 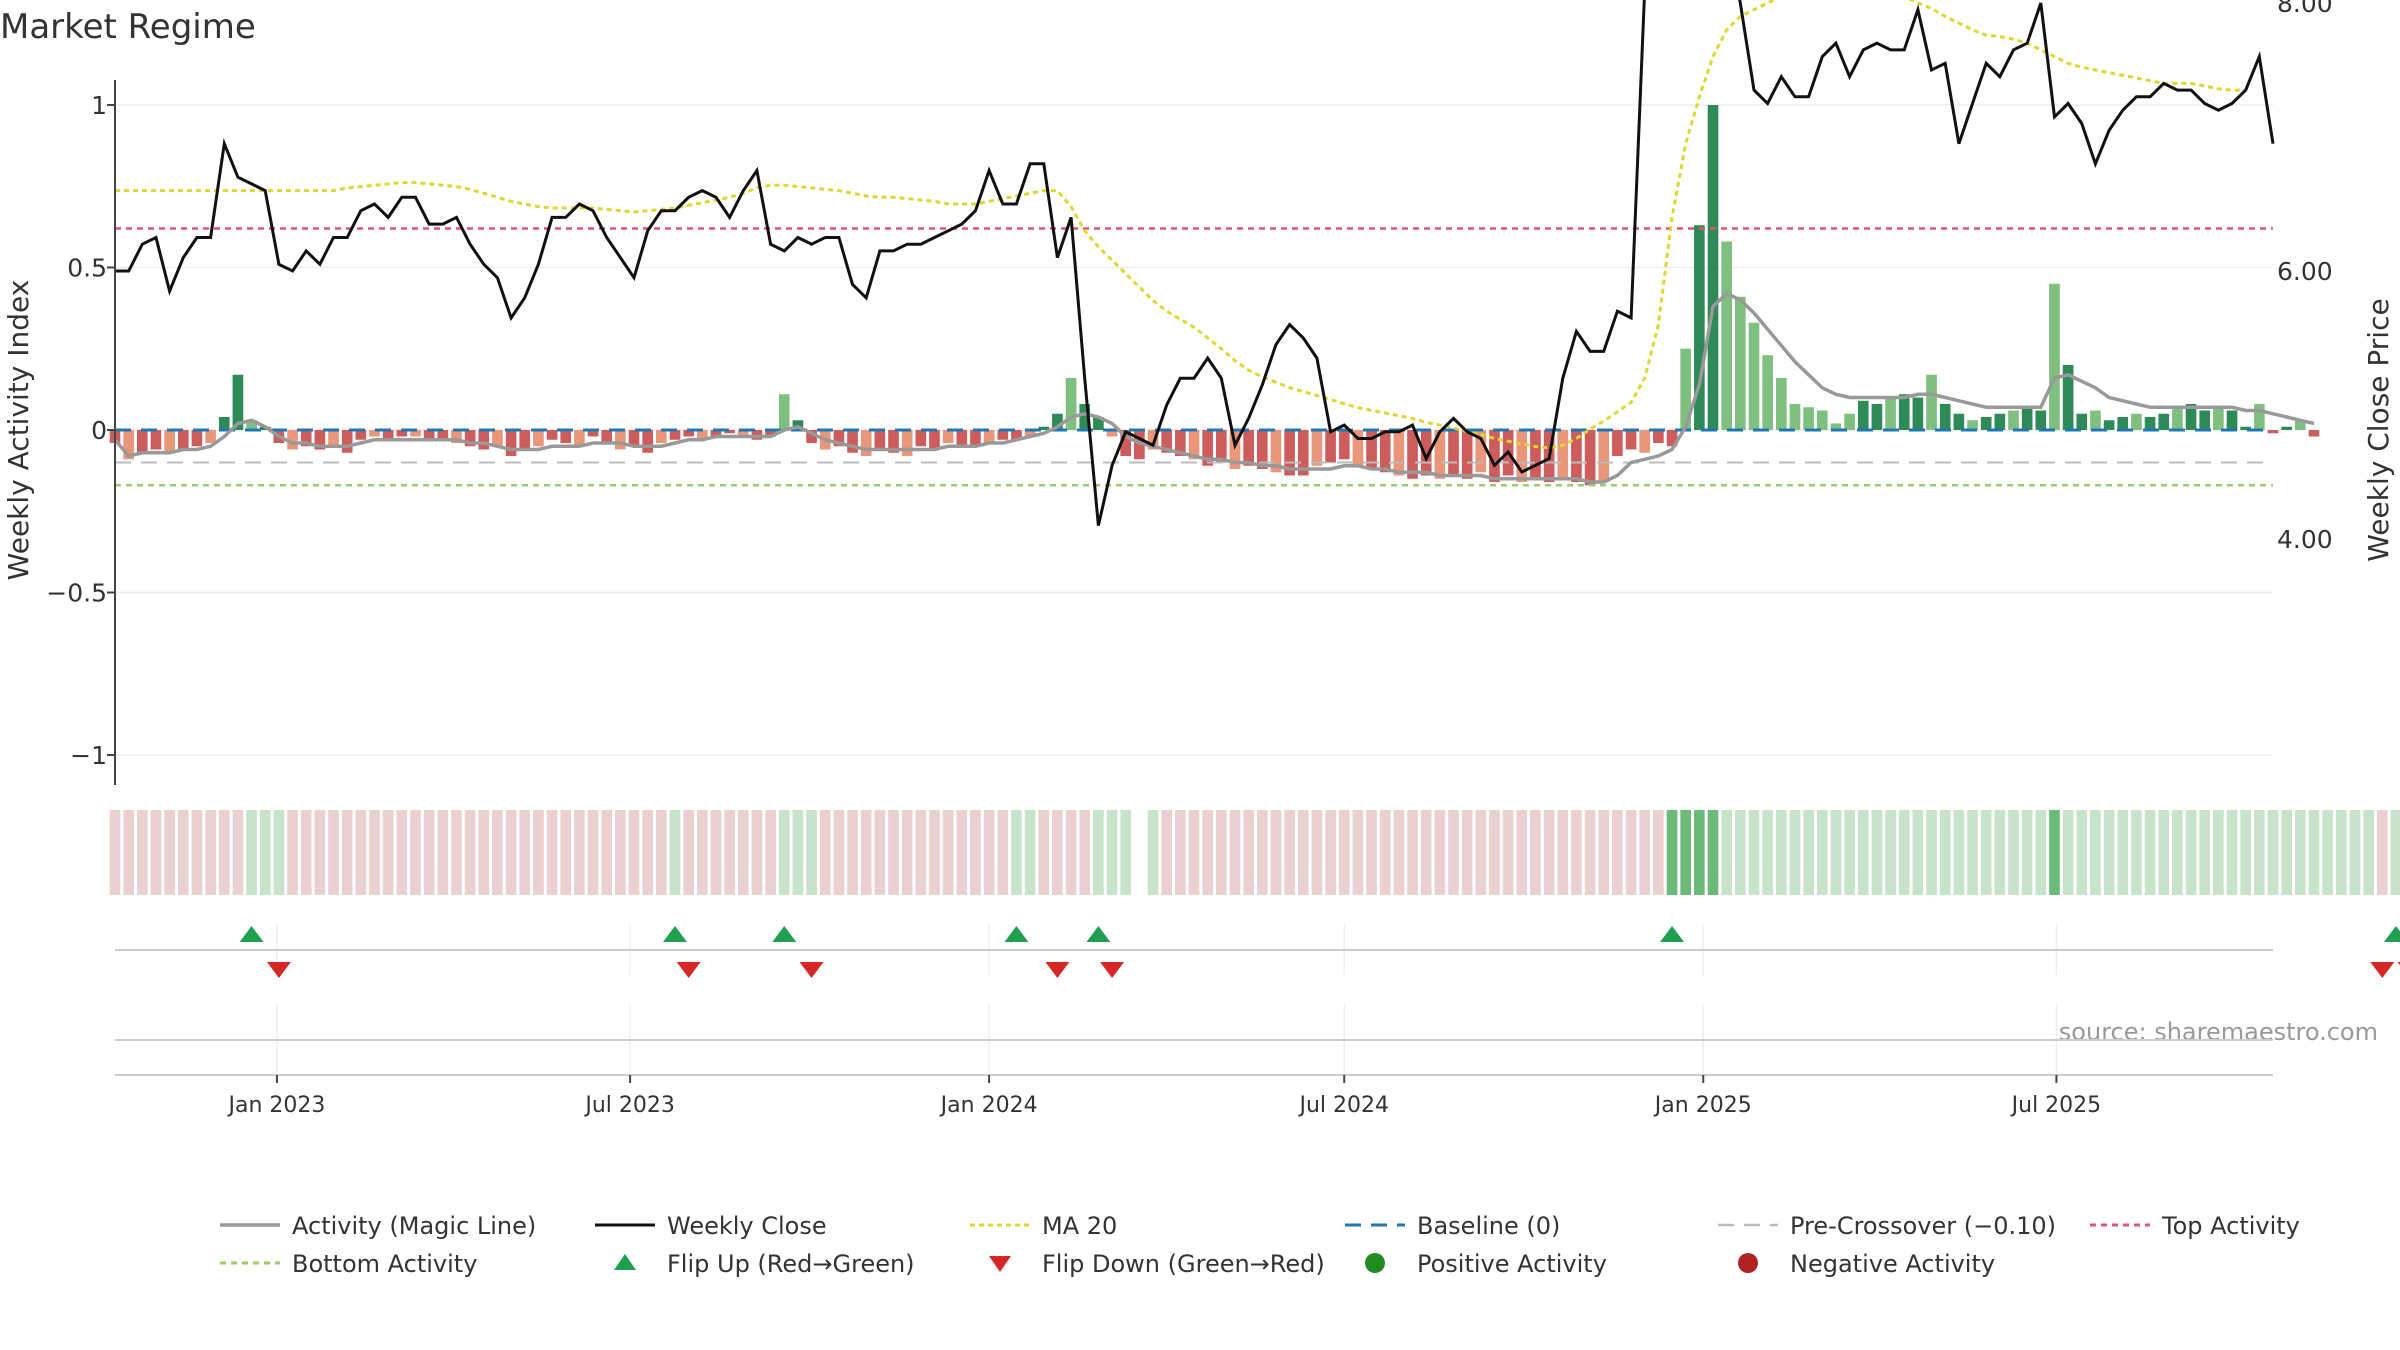 I want to click on regime-strip, so click(x=1254, y=852).